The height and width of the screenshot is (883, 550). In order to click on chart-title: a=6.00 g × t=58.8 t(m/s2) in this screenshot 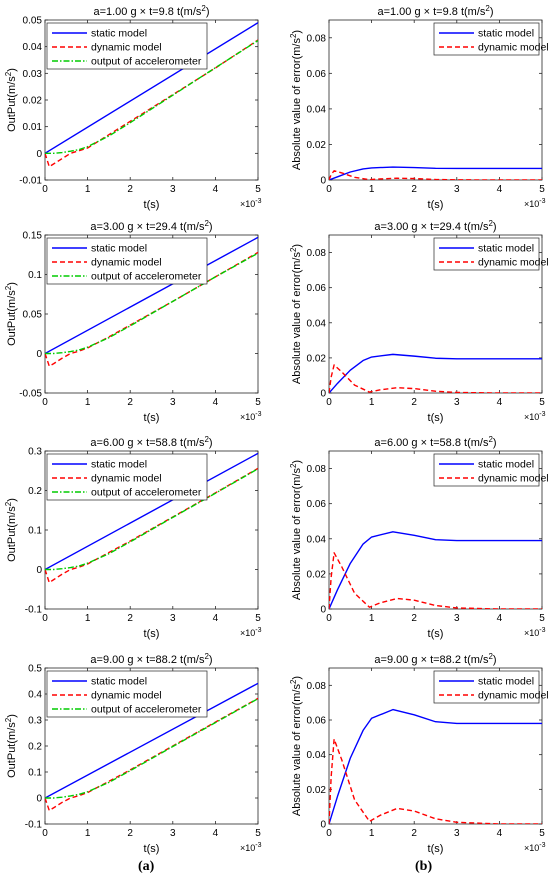, I will do `click(151, 442)`.